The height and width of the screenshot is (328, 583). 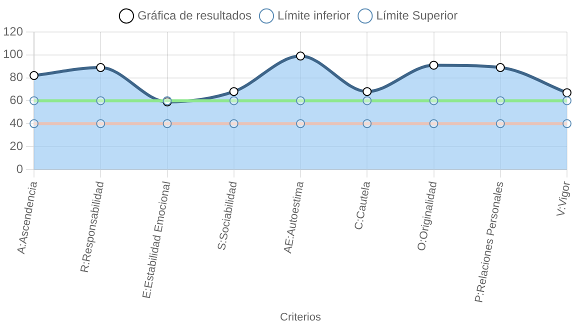 I want to click on legend-label: Límite Superior, so click(x=417, y=15).